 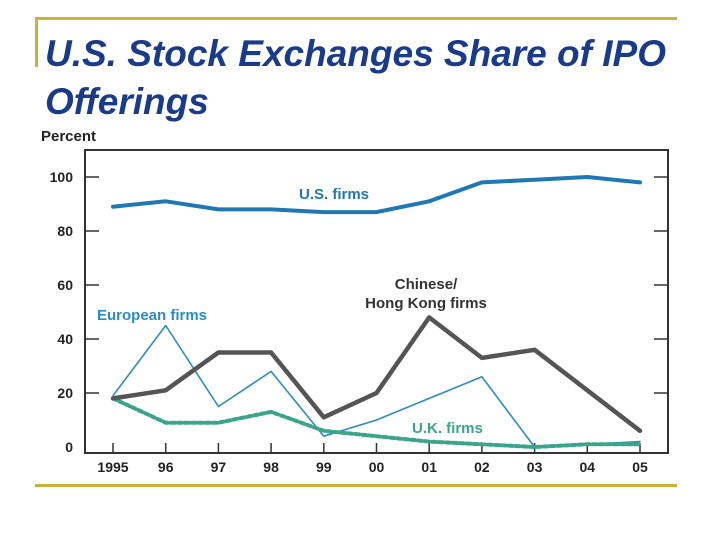 What do you see at coordinates (65, 231) in the screenshot?
I see `y-tick-label: 80` at bounding box center [65, 231].